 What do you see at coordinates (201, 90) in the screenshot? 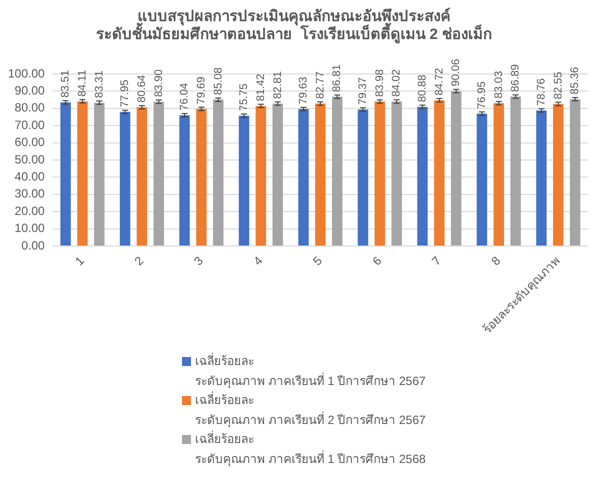
I see `data-label: 79.69` at bounding box center [201, 90].